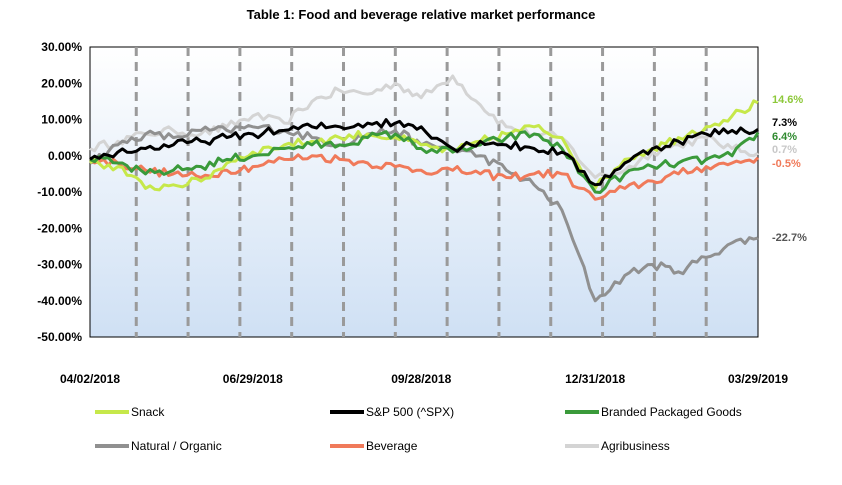  What do you see at coordinates (253, 379) in the screenshot?
I see `x-tick-label: 06/29/2018` at bounding box center [253, 379].